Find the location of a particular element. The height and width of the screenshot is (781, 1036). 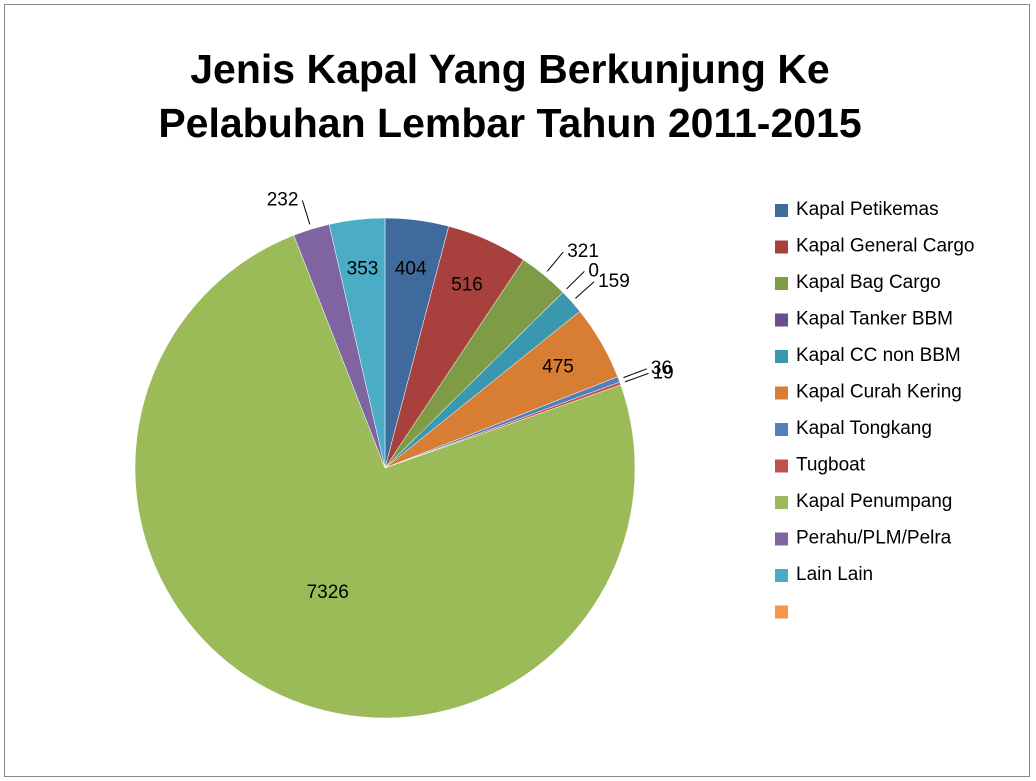

legend-label: Kapal Bag Cargo is located at coordinates (868, 282).